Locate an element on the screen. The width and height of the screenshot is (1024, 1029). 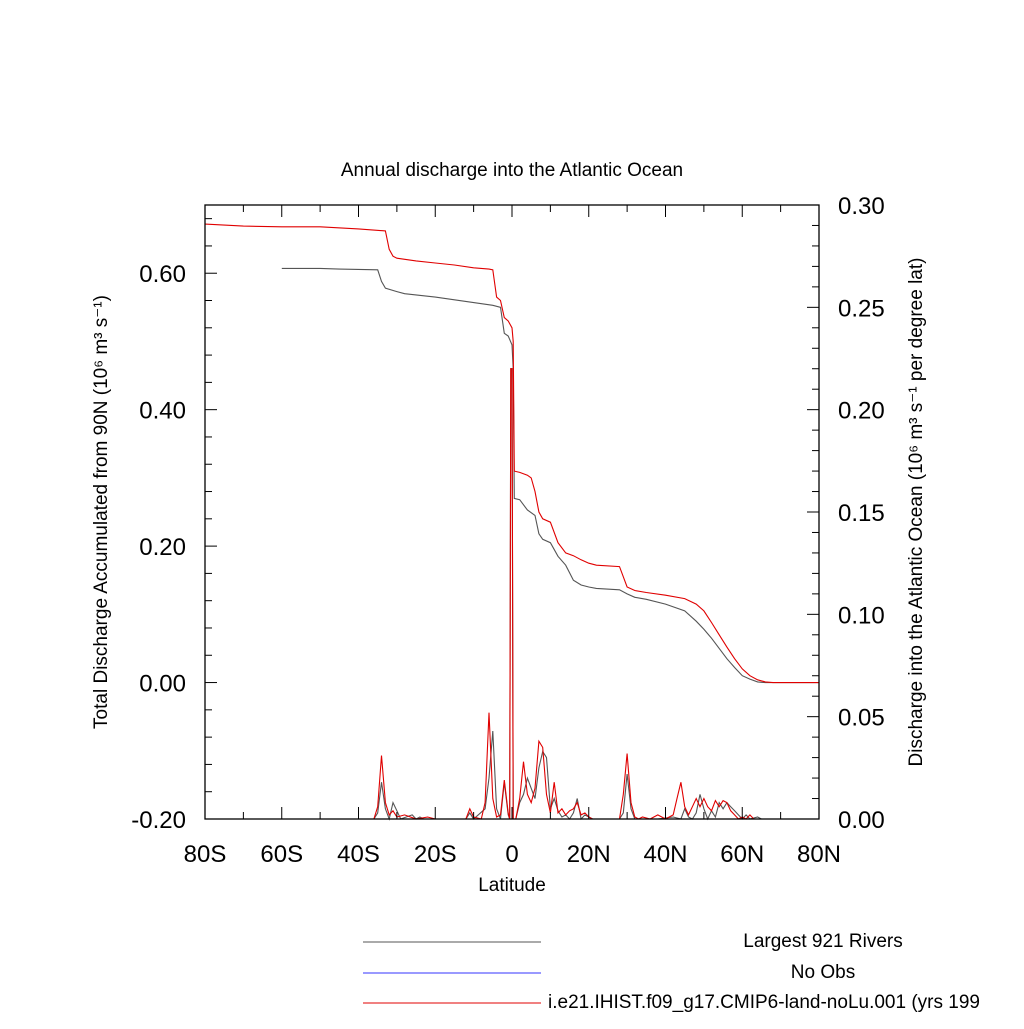
y-right-tick-label: 0.00 is located at coordinates (861, 820).